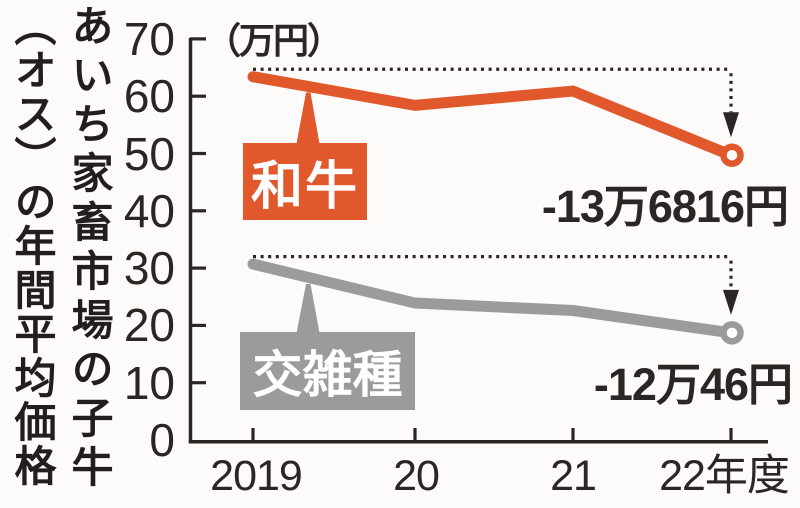 Image resolution: width=800 pixels, height=508 pixels. What do you see at coordinates (162, 440) in the screenshot?
I see `y-tick-label-0: 0` at bounding box center [162, 440].